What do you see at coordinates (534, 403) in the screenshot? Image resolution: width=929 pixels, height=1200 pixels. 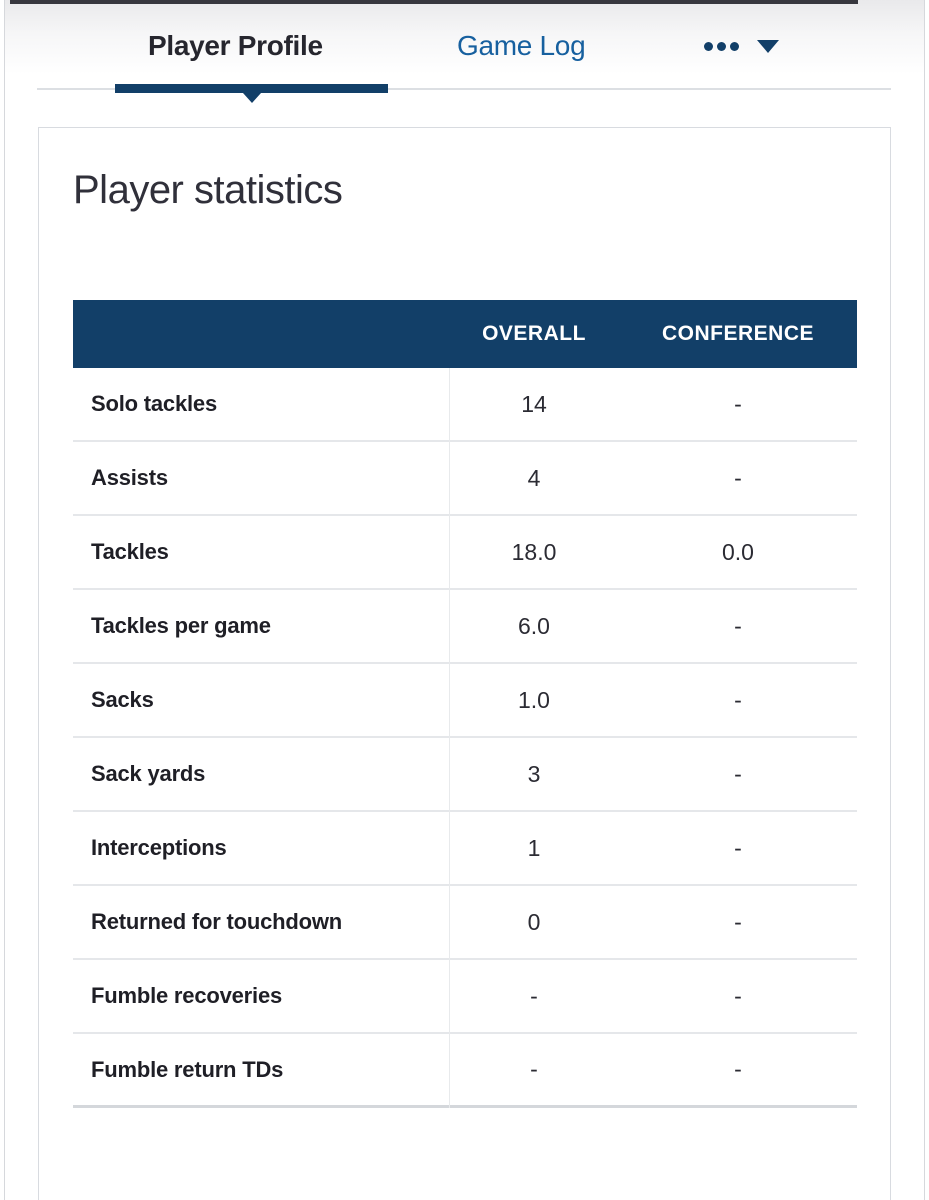 I see `overall-value: 14` at bounding box center [534, 403].